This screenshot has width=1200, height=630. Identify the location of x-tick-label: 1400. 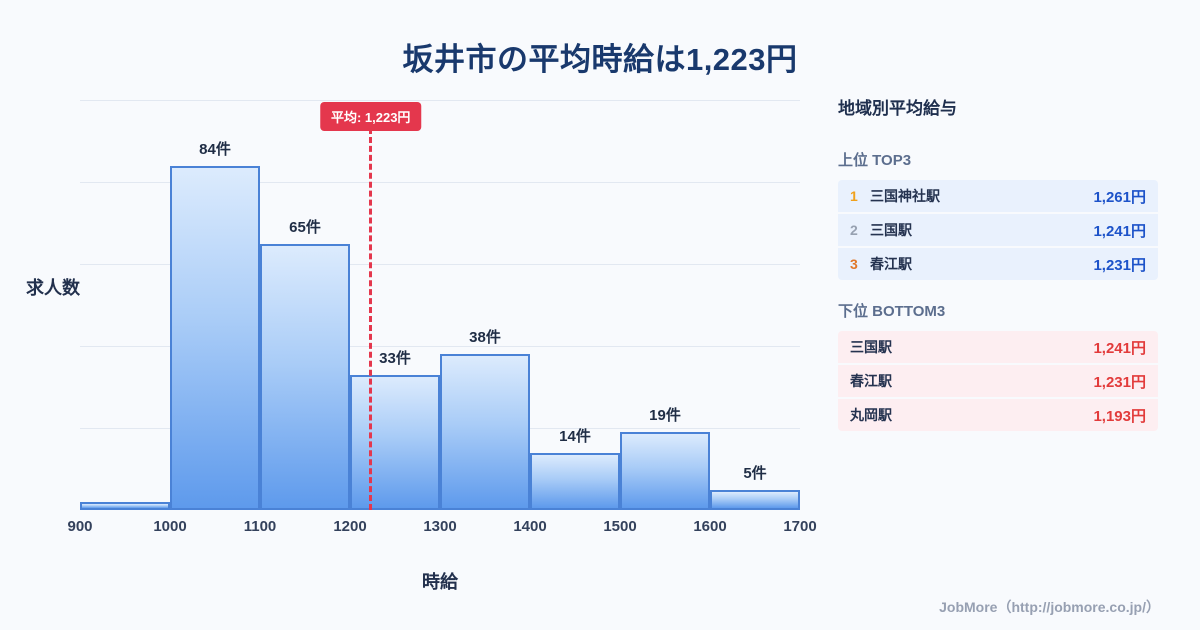
(530, 526).